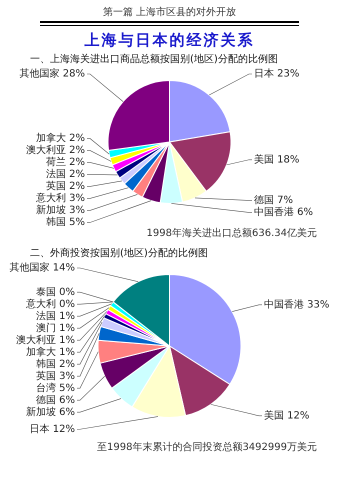  Describe the element at coordinates (231, 233) in the screenshot. I see `text: 1998年海关进出口总额636.34亿美元` at that location.